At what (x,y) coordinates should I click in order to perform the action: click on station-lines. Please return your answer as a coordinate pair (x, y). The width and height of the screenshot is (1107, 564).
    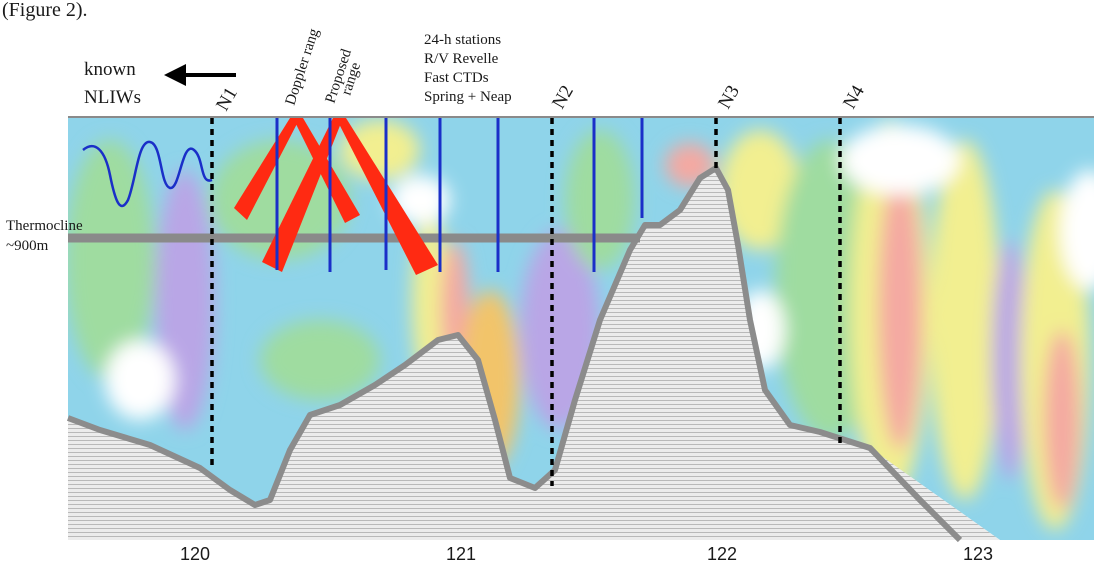
    Looking at the image, I should click on (459, 195).